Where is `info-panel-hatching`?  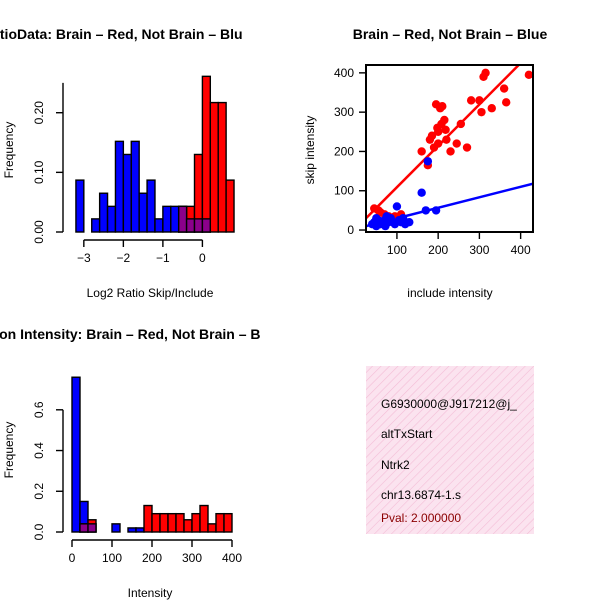 info-panel-hatching is located at coordinates (450, 450).